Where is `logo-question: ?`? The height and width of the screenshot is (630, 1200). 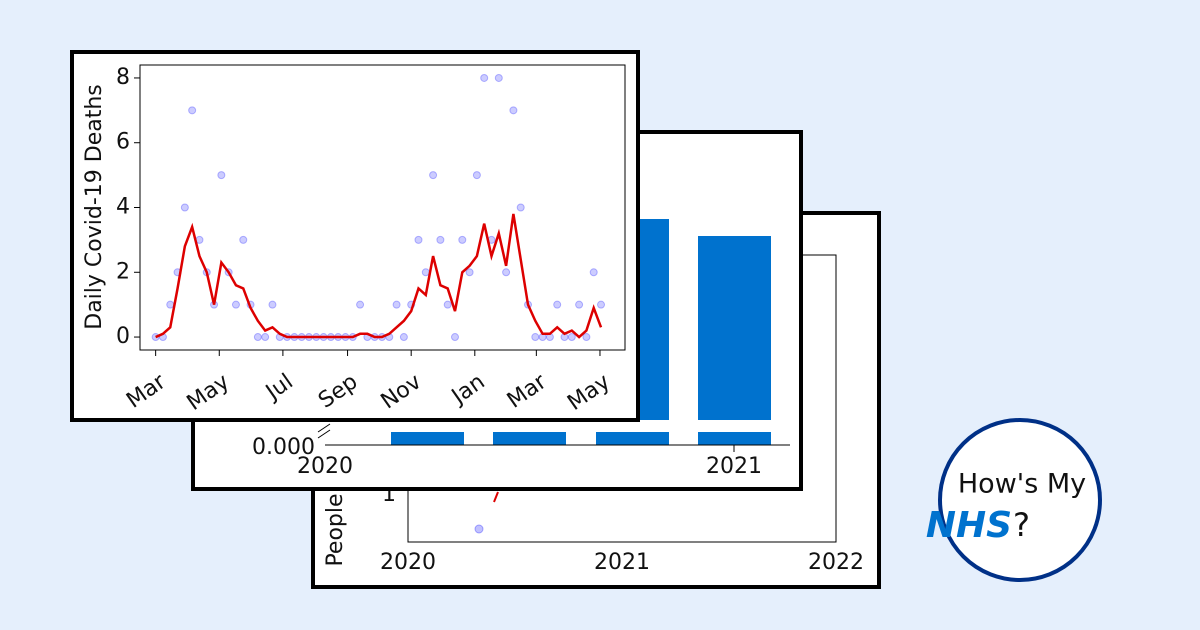 logo-question: ? is located at coordinates (1021, 525).